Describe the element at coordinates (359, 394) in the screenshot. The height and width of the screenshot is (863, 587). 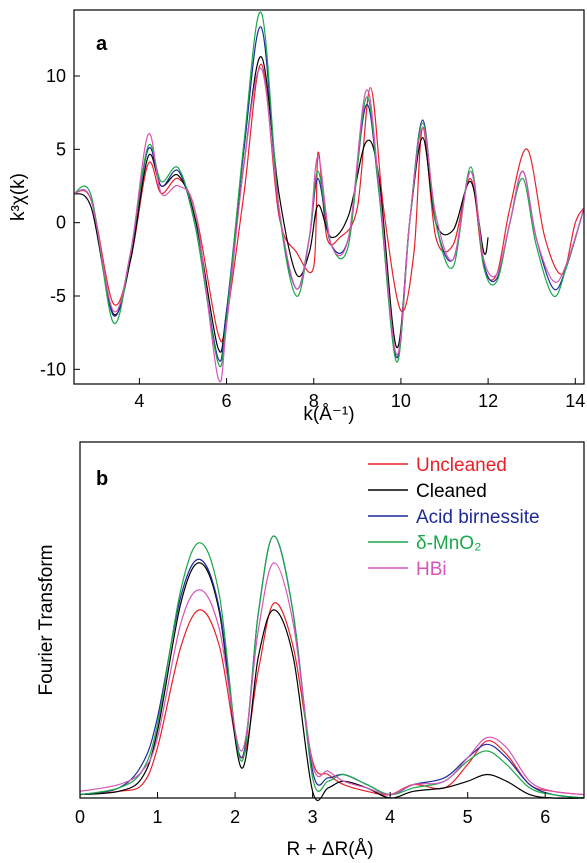
I see `panel-a-x-ticks: 4 6 8 10 12 14` at that location.